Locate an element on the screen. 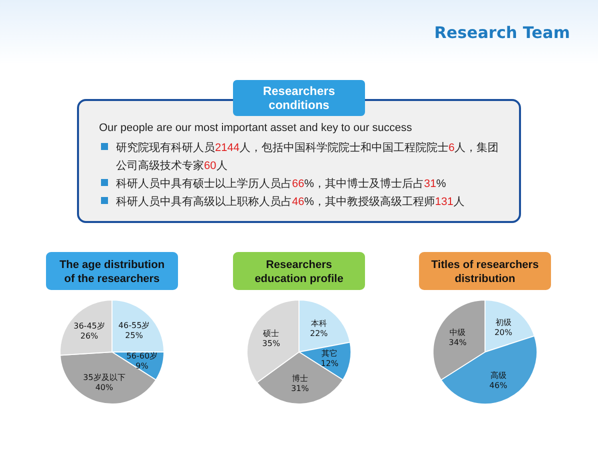 The image size is (598, 449). text: Researchers conditions is located at coordinates (299, 98).